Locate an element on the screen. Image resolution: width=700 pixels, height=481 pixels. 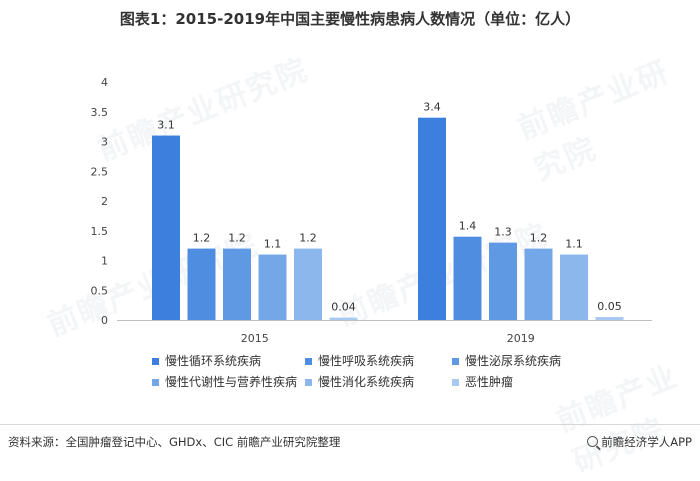
y-tick-label: 0.5 is located at coordinates (100, 290).